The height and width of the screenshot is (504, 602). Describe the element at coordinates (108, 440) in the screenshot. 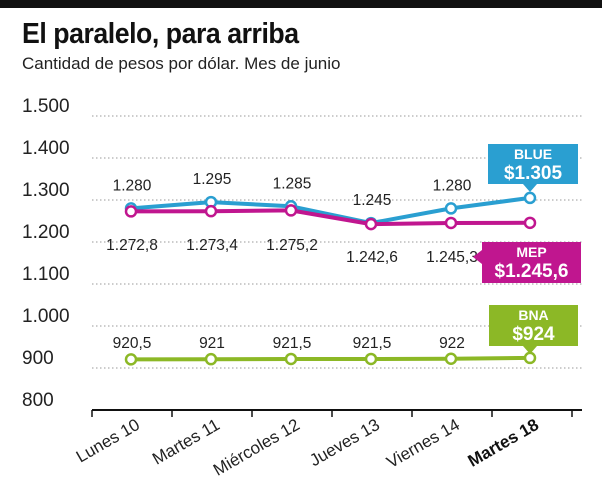

I see `x-tick-label: Lunes 10` at that location.